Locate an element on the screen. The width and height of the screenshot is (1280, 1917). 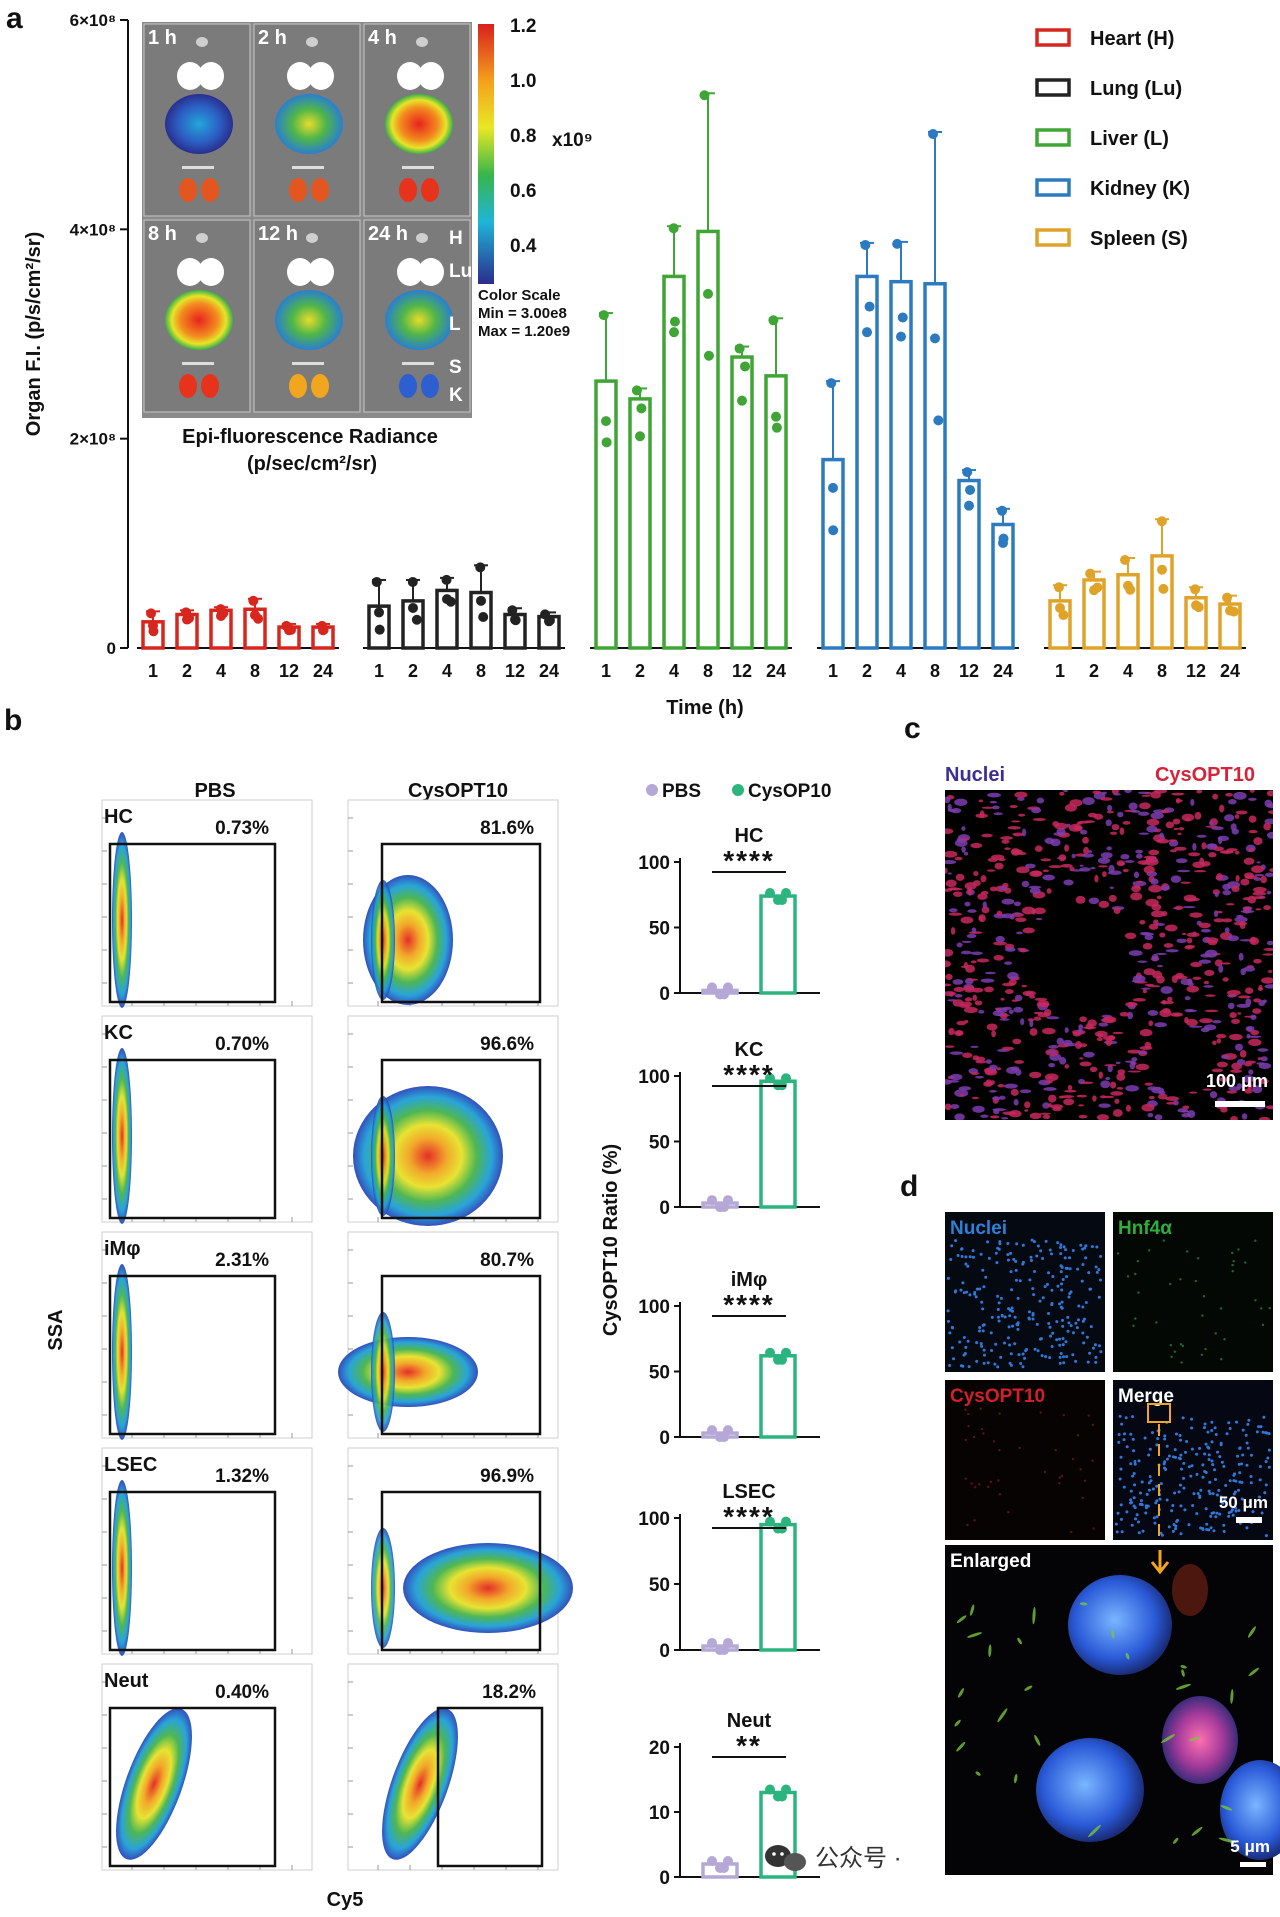
panel-d-enlarged-label: Enlarged is located at coordinates (990, 1561).